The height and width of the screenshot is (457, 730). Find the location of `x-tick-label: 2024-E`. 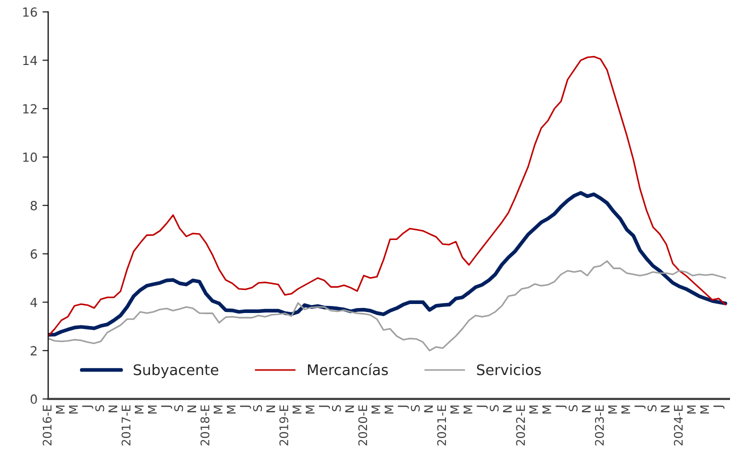

x-tick-label: 2024-E is located at coordinates (678, 425).